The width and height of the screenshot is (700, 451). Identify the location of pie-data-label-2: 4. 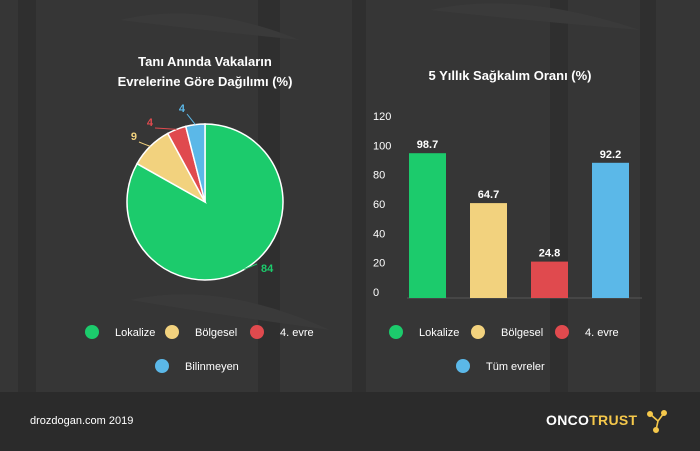
(150, 123).